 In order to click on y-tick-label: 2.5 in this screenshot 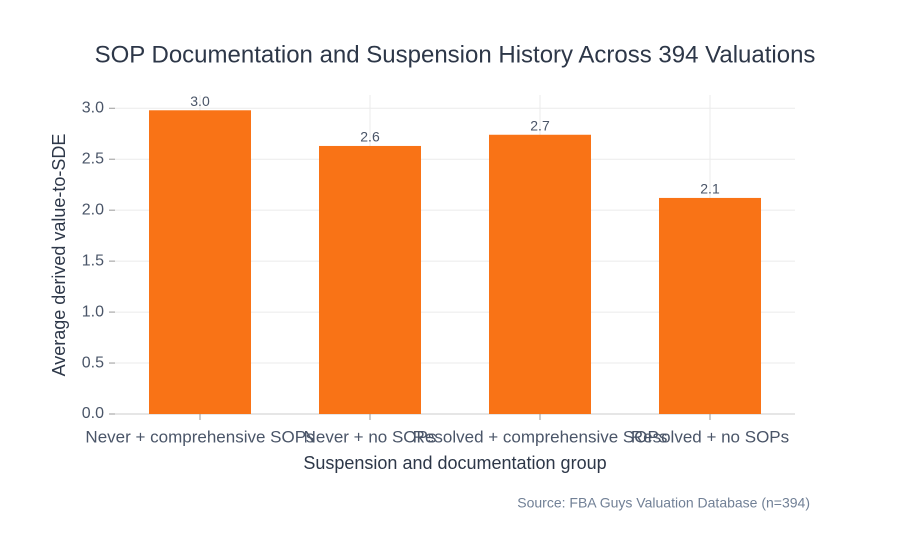, I will do `click(93, 158)`.